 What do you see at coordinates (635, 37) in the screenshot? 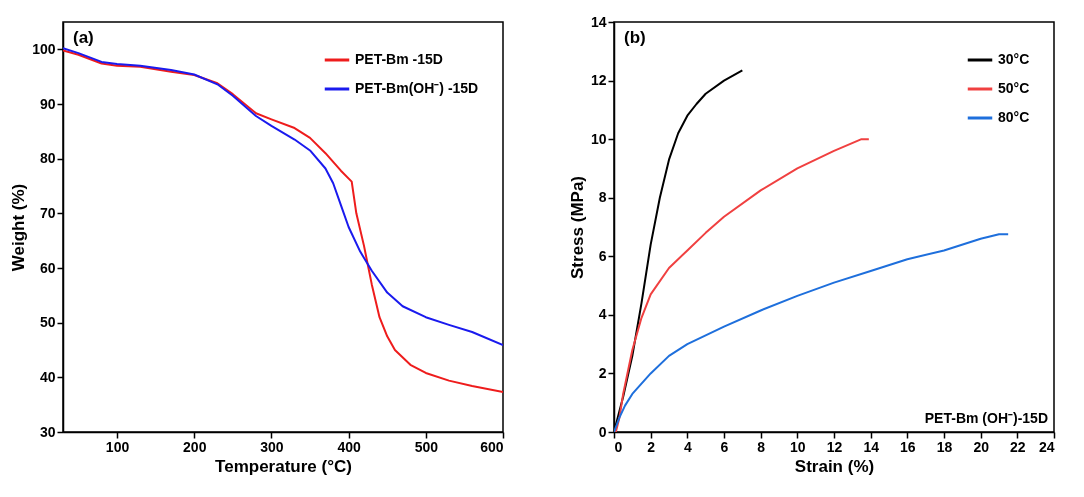
I see `annotation: (b)` at bounding box center [635, 37].